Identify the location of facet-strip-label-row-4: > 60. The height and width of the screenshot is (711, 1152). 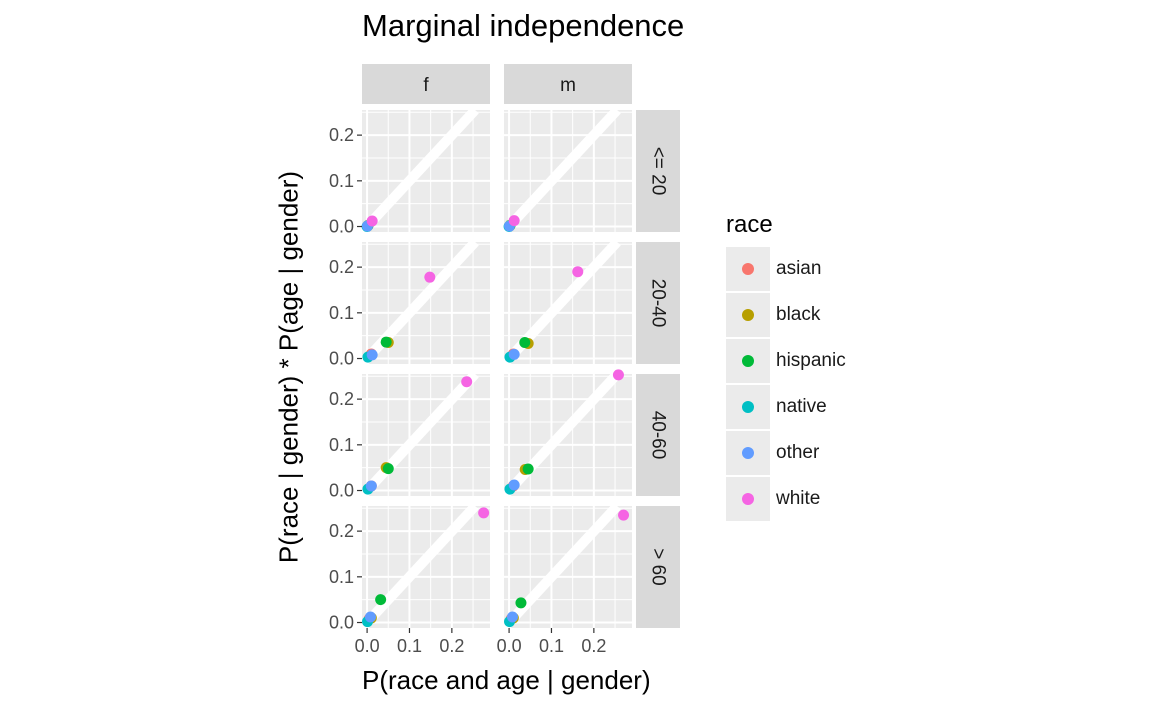
(658, 567).